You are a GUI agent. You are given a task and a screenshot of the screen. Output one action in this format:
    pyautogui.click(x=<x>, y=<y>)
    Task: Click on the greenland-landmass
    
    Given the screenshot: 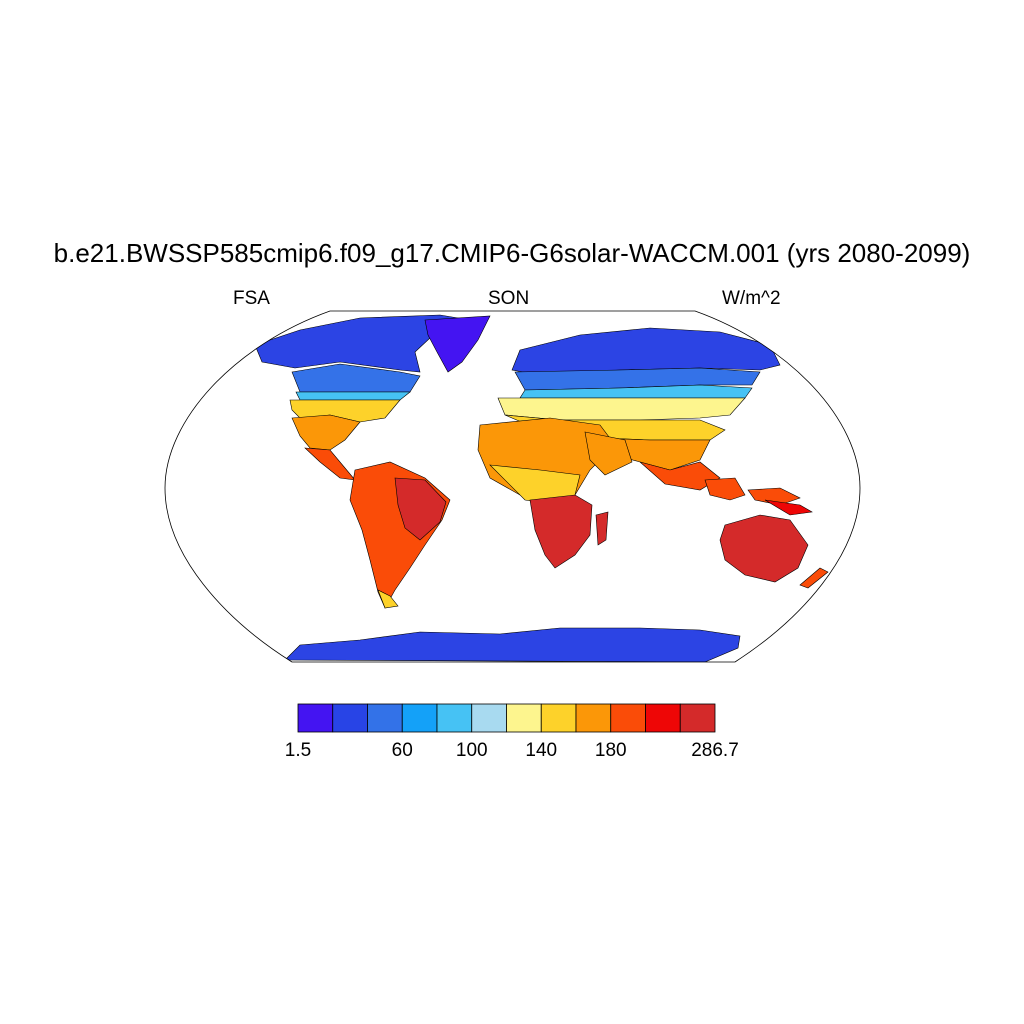 What is the action you would take?
    pyautogui.click(x=457, y=344)
    